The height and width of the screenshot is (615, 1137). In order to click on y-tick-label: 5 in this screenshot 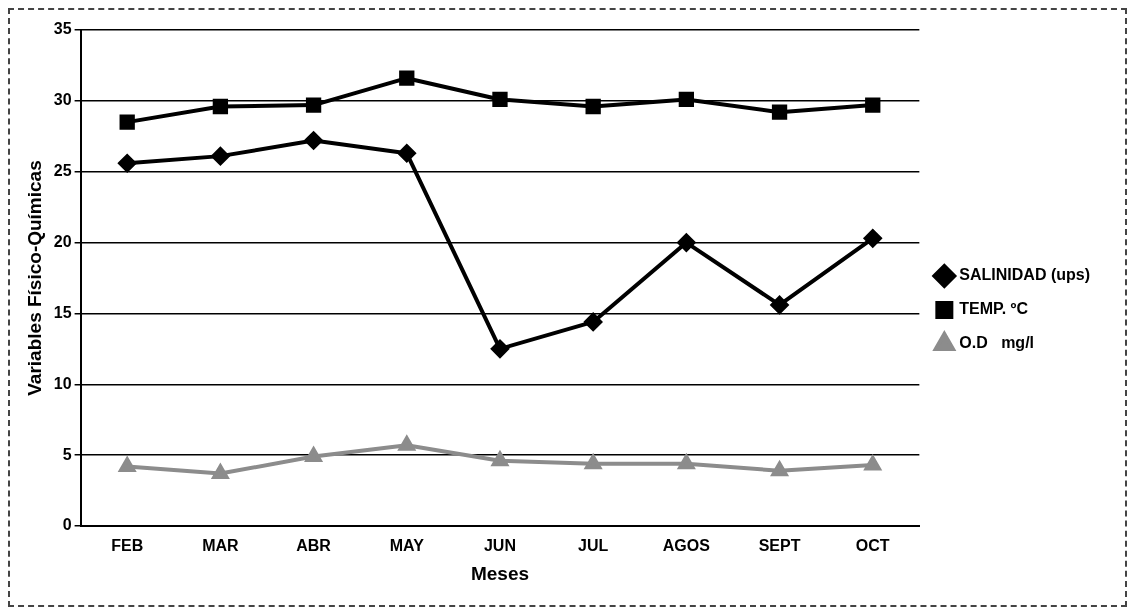, I will do `click(67, 454)`.